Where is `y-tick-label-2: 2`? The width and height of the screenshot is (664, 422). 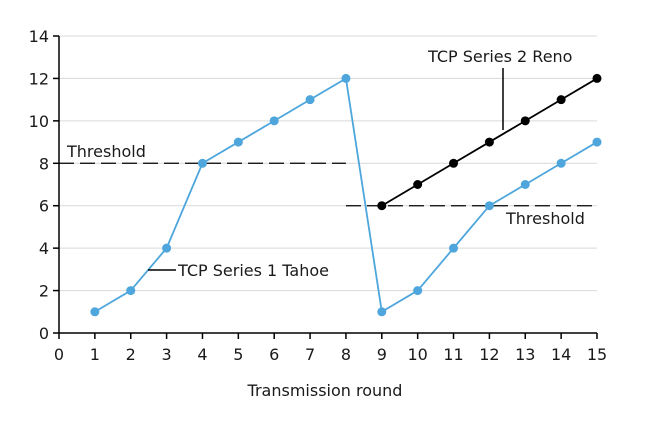 y-tick-label-2: 2 is located at coordinates (44, 291).